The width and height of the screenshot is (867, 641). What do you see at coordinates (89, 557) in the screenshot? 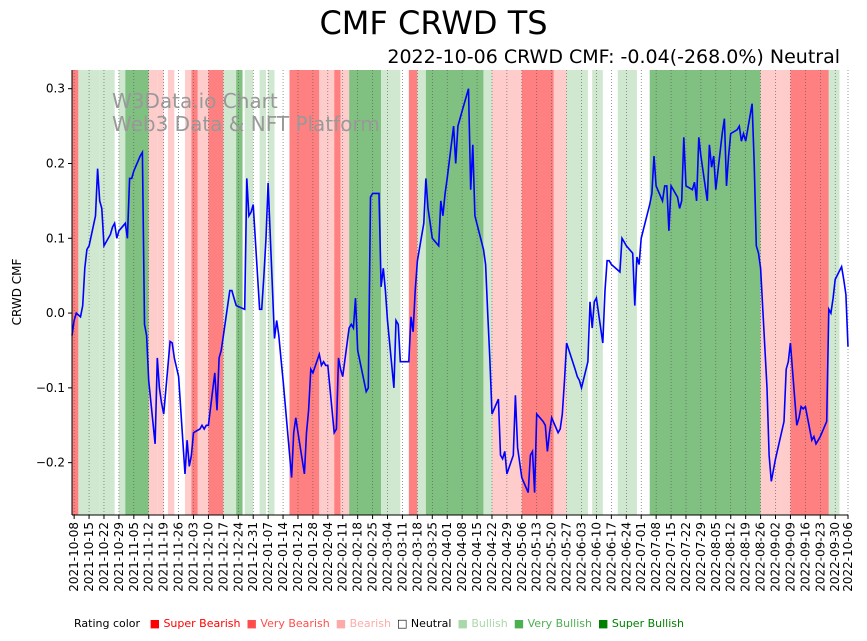
I see `x-tick-label: 2021-10-15` at bounding box center [89, 557].